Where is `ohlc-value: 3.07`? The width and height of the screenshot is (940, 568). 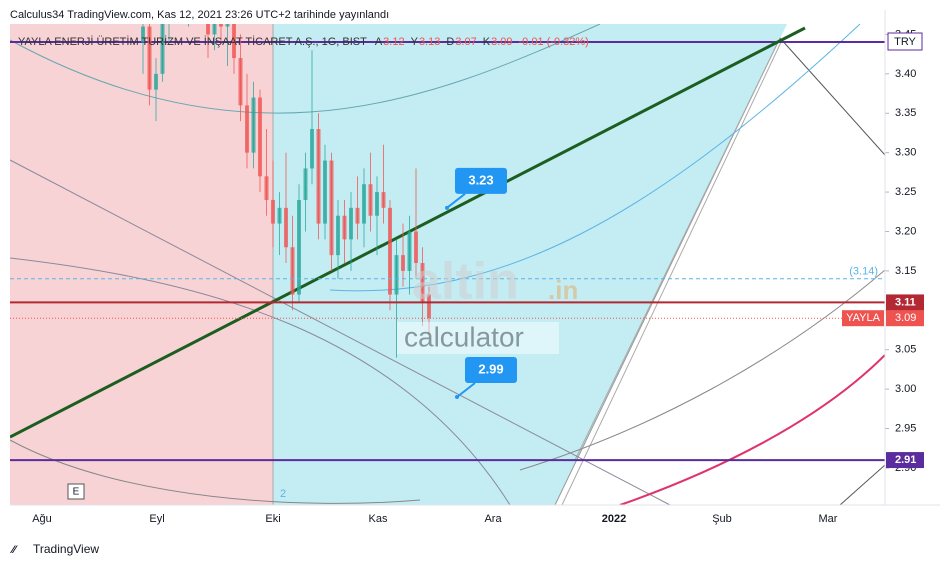
ohlc-value: 3.07 is located at coordinates (465, 42).